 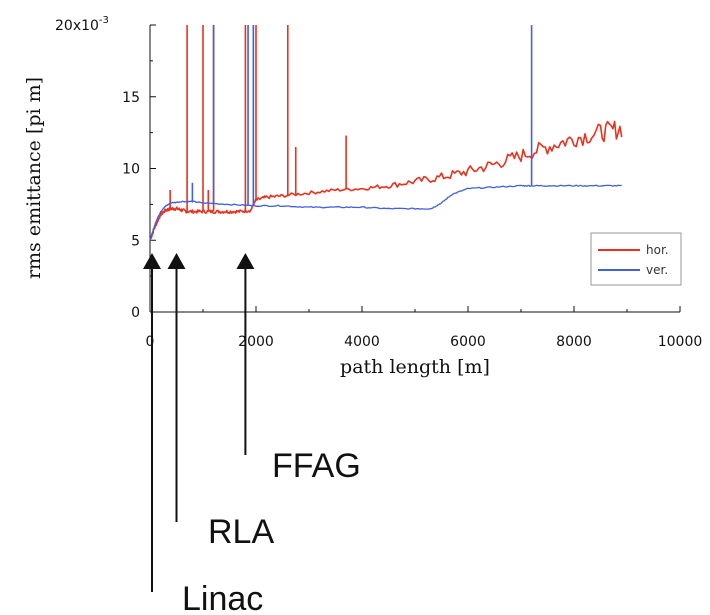 What do you see at coordinates (256, 342) in the screenshot?
I see `x-tick-label: 2000` at bounding box center [256, 342].